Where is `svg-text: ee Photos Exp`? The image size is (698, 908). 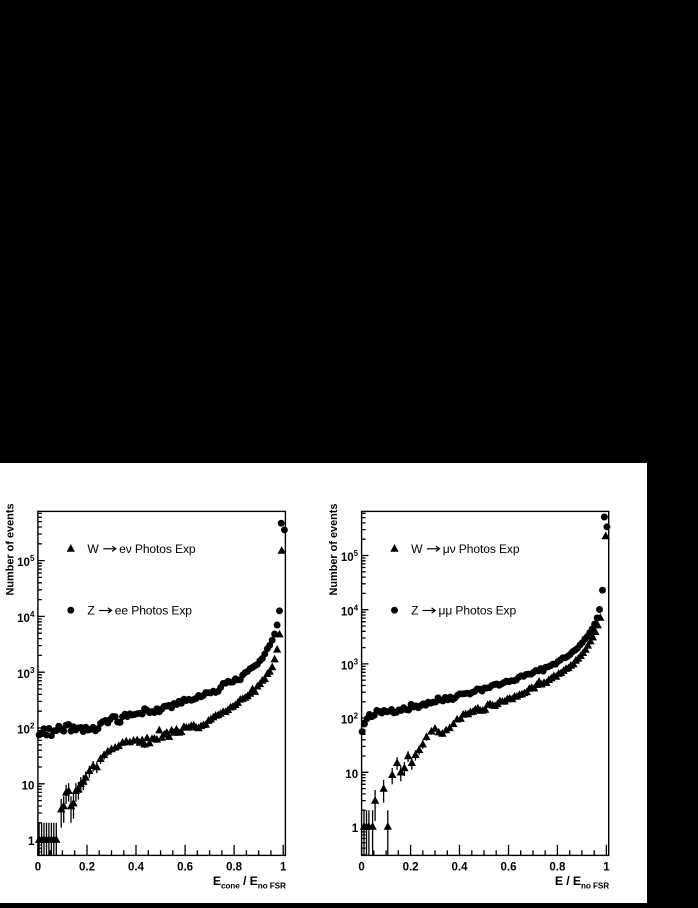 svg-text: ee Photos Exp is located at coordinates (153, 611).